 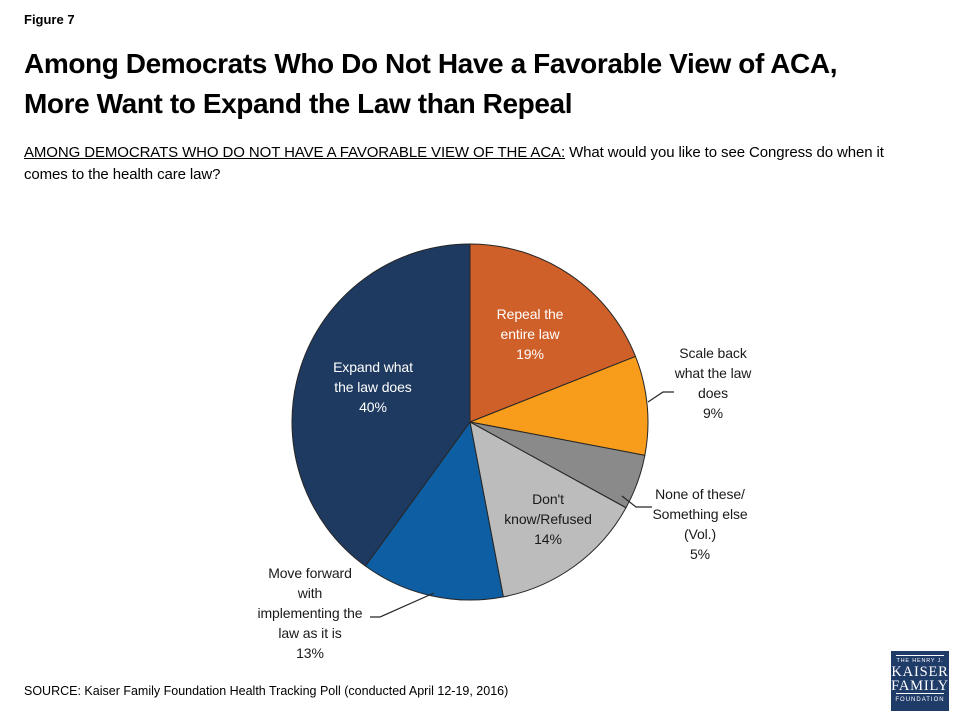 I want to click on logo-rule-bottom, so click(x=920, y=693).